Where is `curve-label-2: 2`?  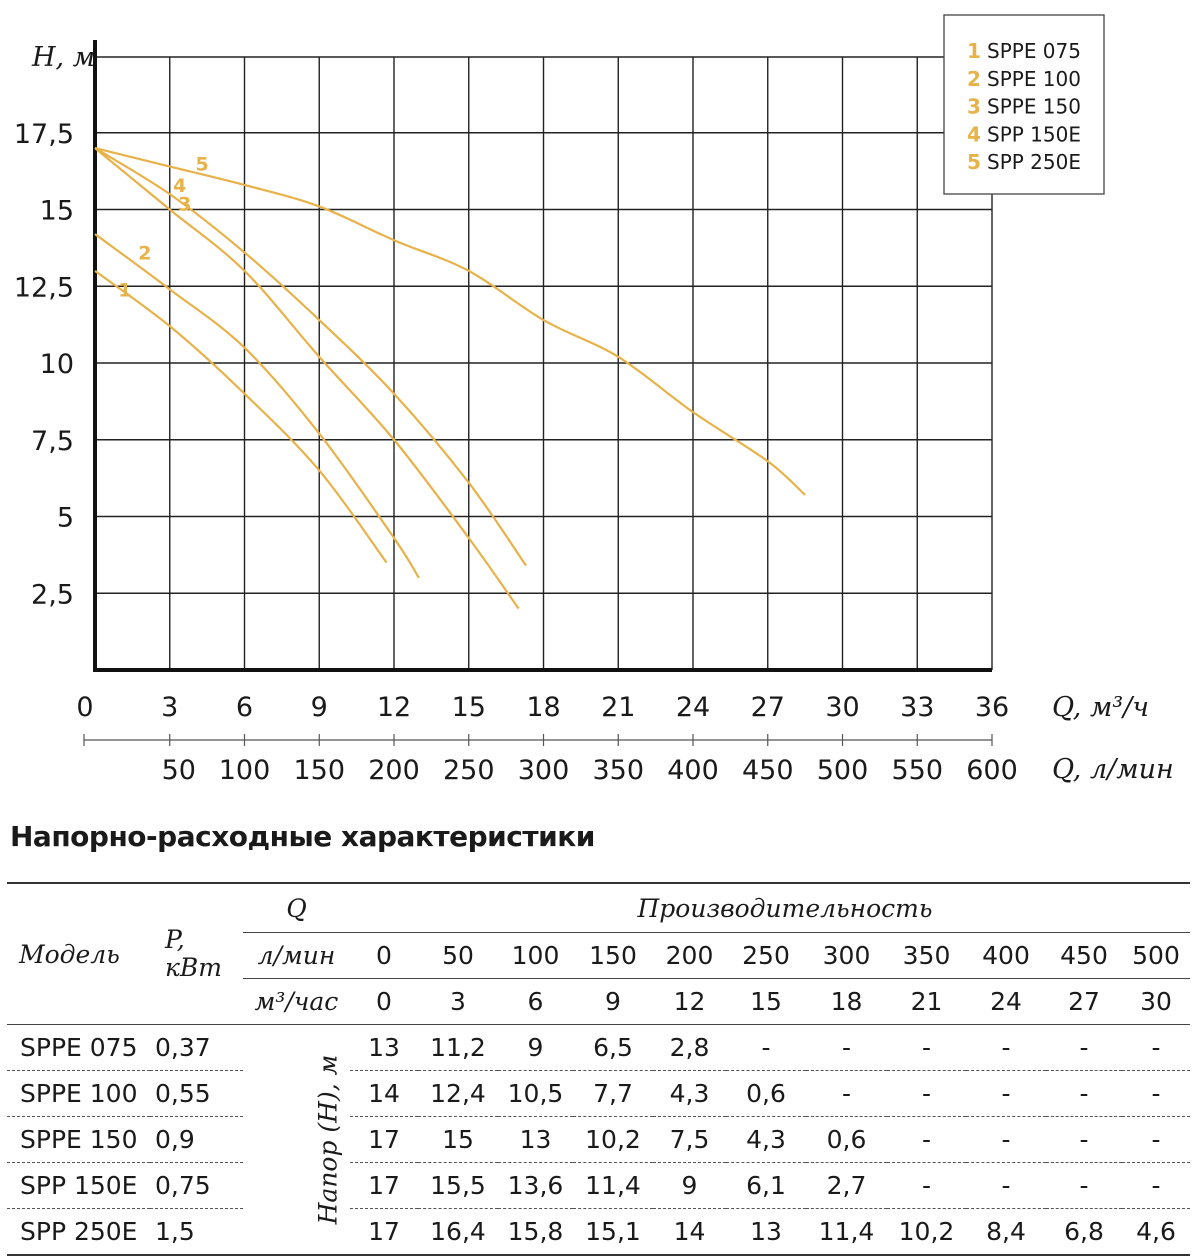
curve-label-2: 2 is located at coordinates (144, 253).